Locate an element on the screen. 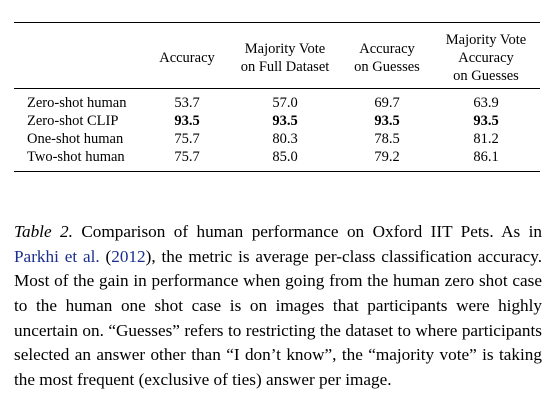 The image size is (560, 414). cell-majority-guesses: 81.2 is located at coordinates (486, 139).